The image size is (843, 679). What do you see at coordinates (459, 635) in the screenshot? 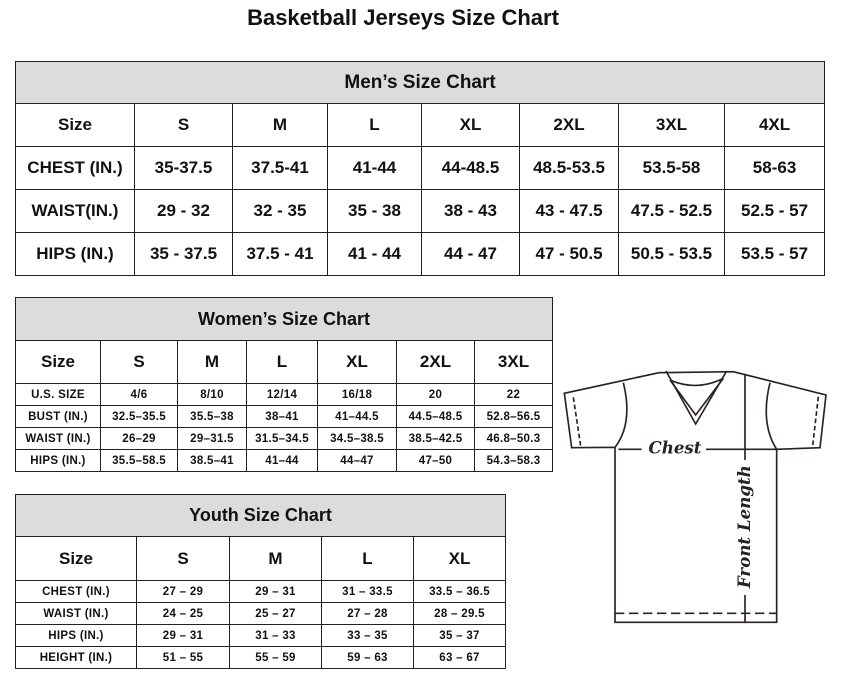
I see `measurement-cell: 35 – 37` at bounding box center [459, 635].